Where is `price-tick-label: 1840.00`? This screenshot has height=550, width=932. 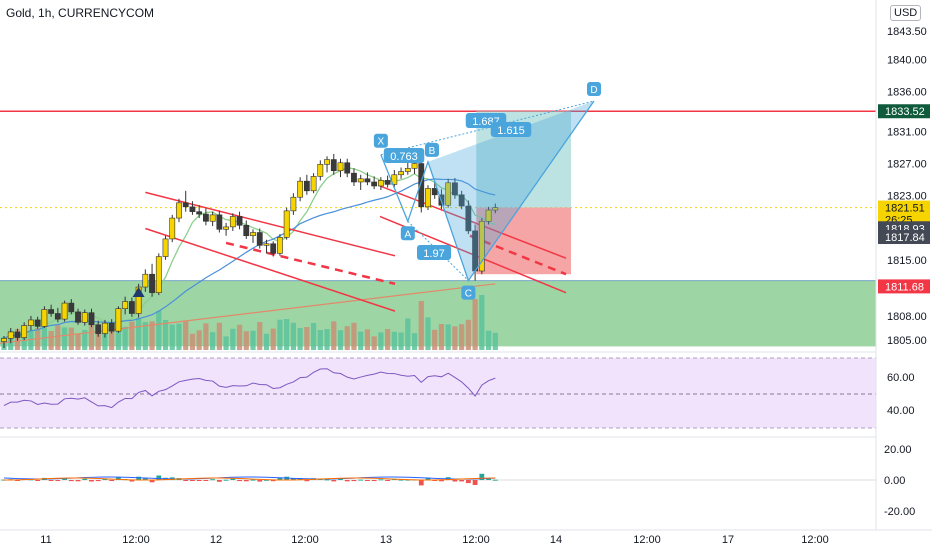
price-tick-label: 1840.00 is located at coordinates (907, 60).